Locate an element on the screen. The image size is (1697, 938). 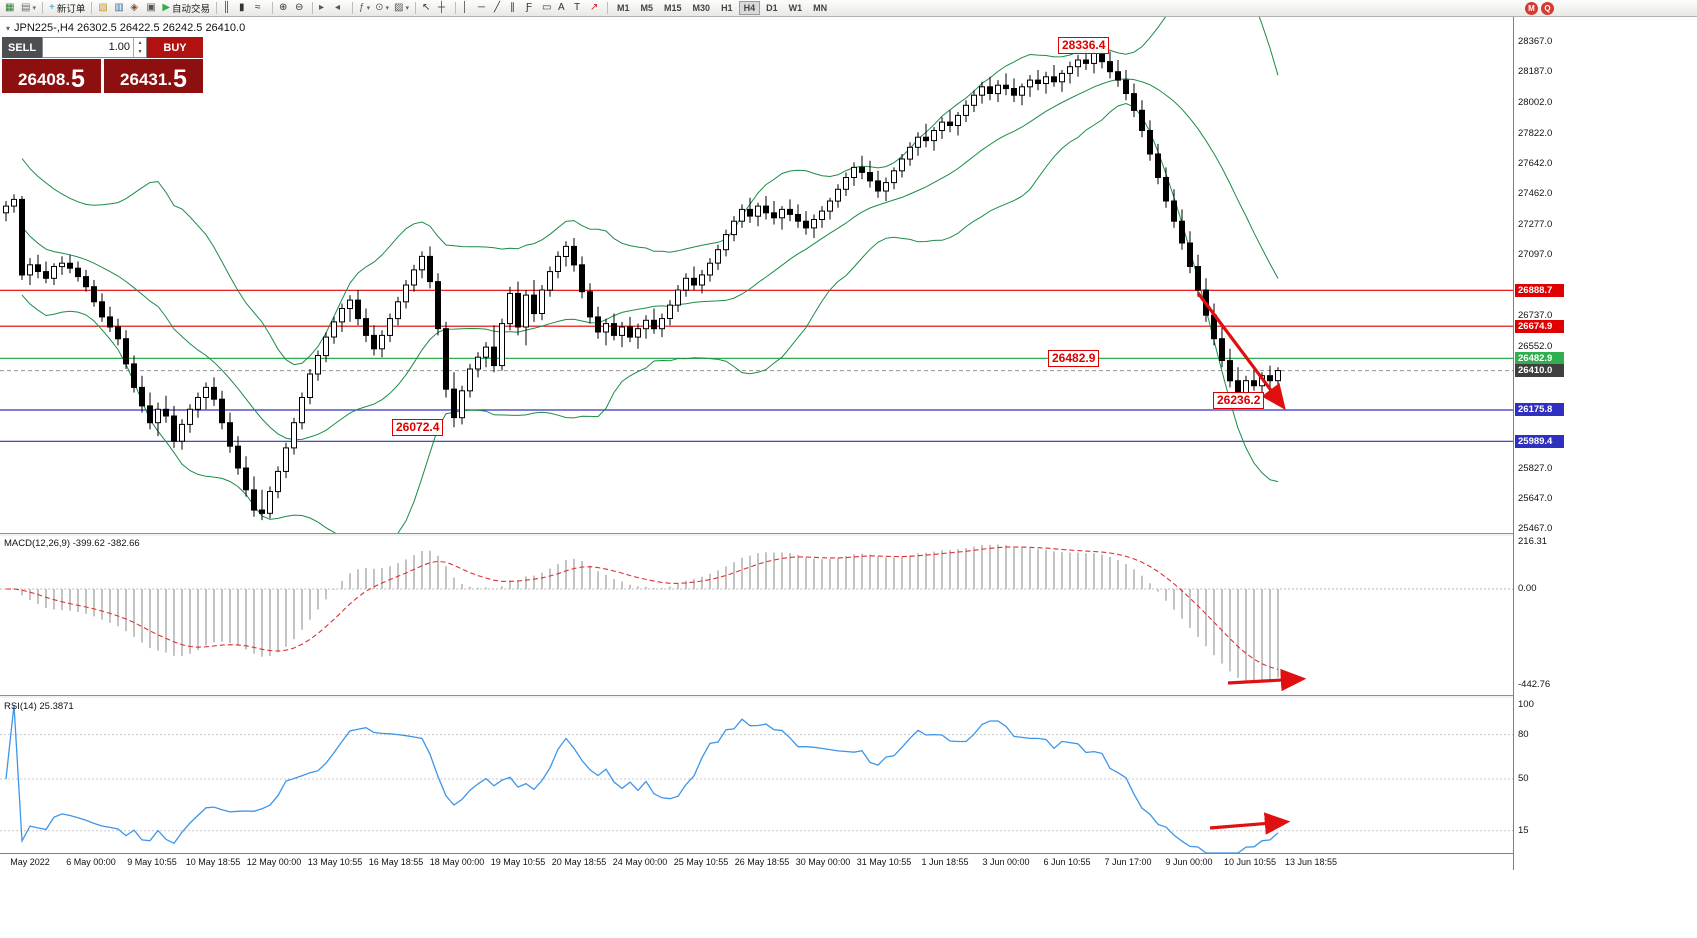
time-label: 30 May 00:00 is located at coordinates (823, 862).